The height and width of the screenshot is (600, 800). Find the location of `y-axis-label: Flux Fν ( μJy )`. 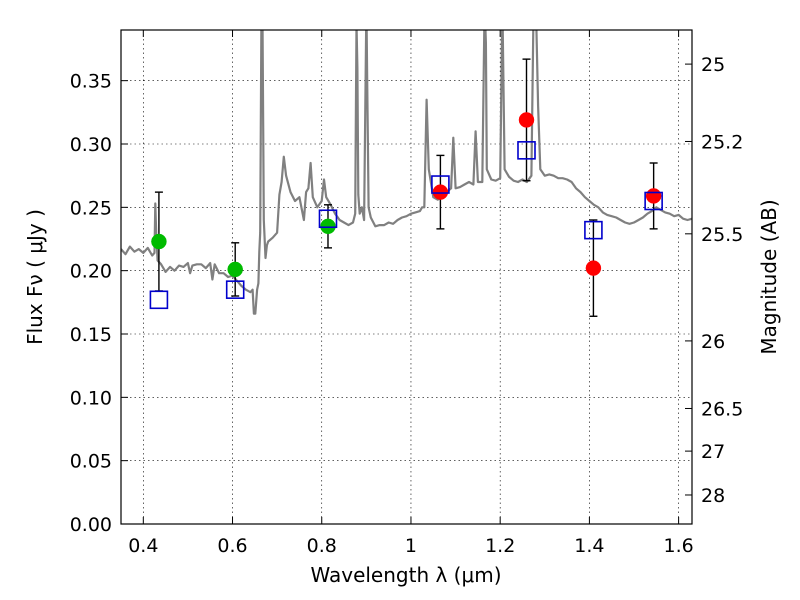

y-axis-label: Flux Fν ( μJy ) is located at coordinates (35, 277).